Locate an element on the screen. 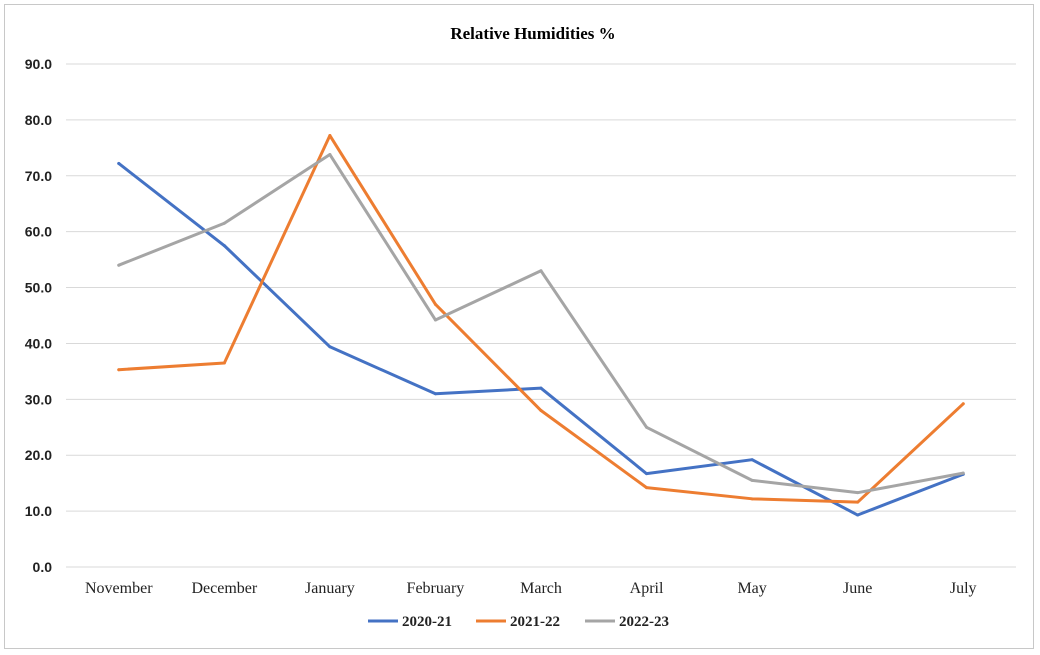  y-tick-label: 50.0 is located at coordinates (38, 288).